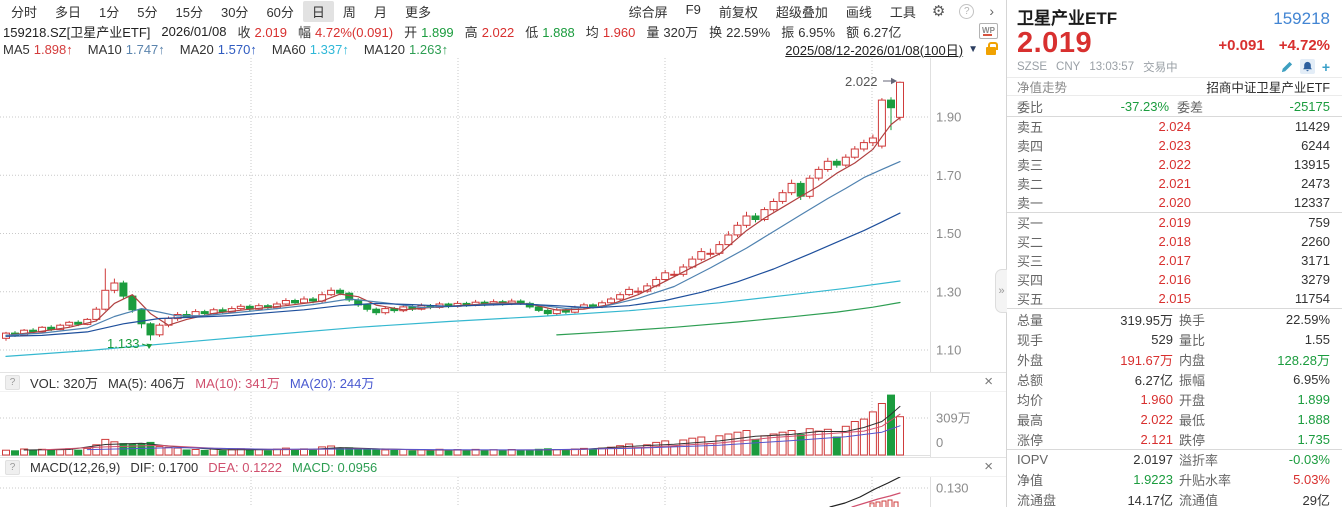  What do you see at coordinates (801, 12) in the screenshot?
I see `menu-超级叠加: 超级叠加` at bounding box center [801, 12].